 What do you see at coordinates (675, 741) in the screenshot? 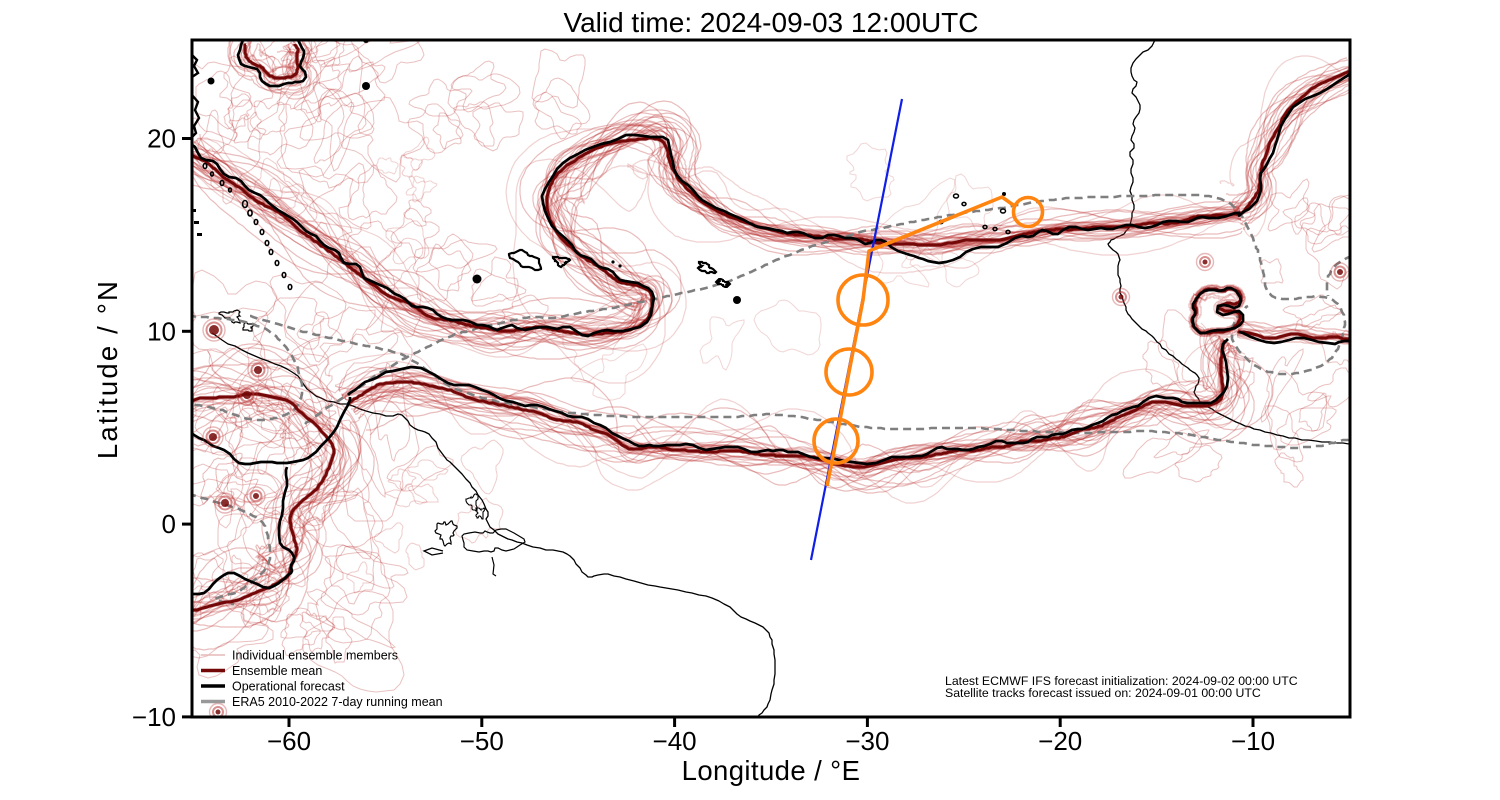
I see `svg-text: −40` at bounding box center [675, 741].